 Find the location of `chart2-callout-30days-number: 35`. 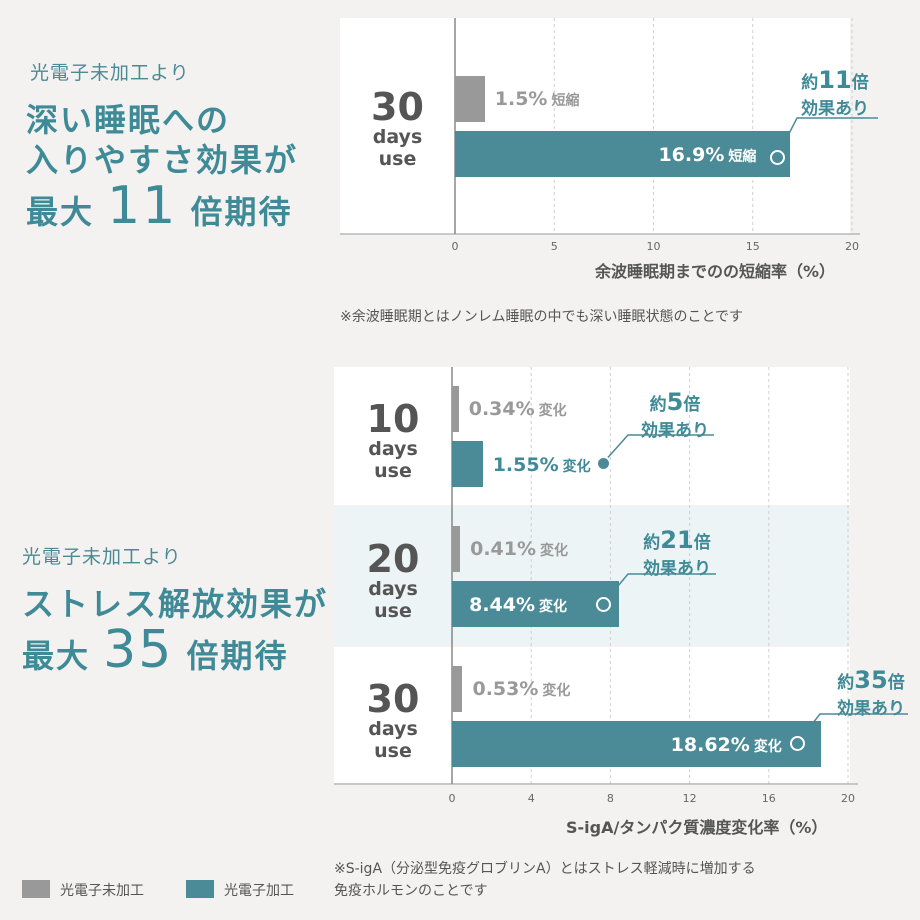

chart2-callout-30days-number: 35 is located at coordinates (871, 680).